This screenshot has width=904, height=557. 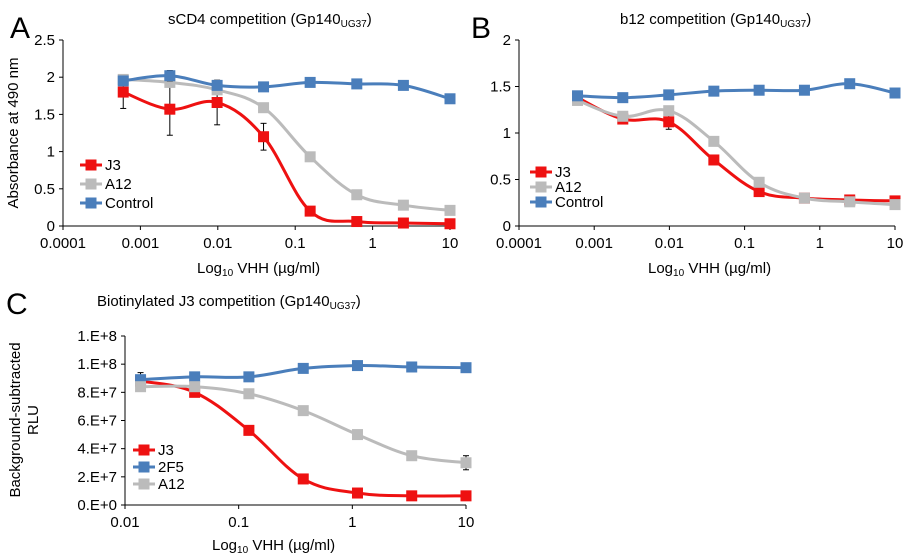 I want to click on panel-a-ytick-label: 0.5, so click(x=44, y=189).